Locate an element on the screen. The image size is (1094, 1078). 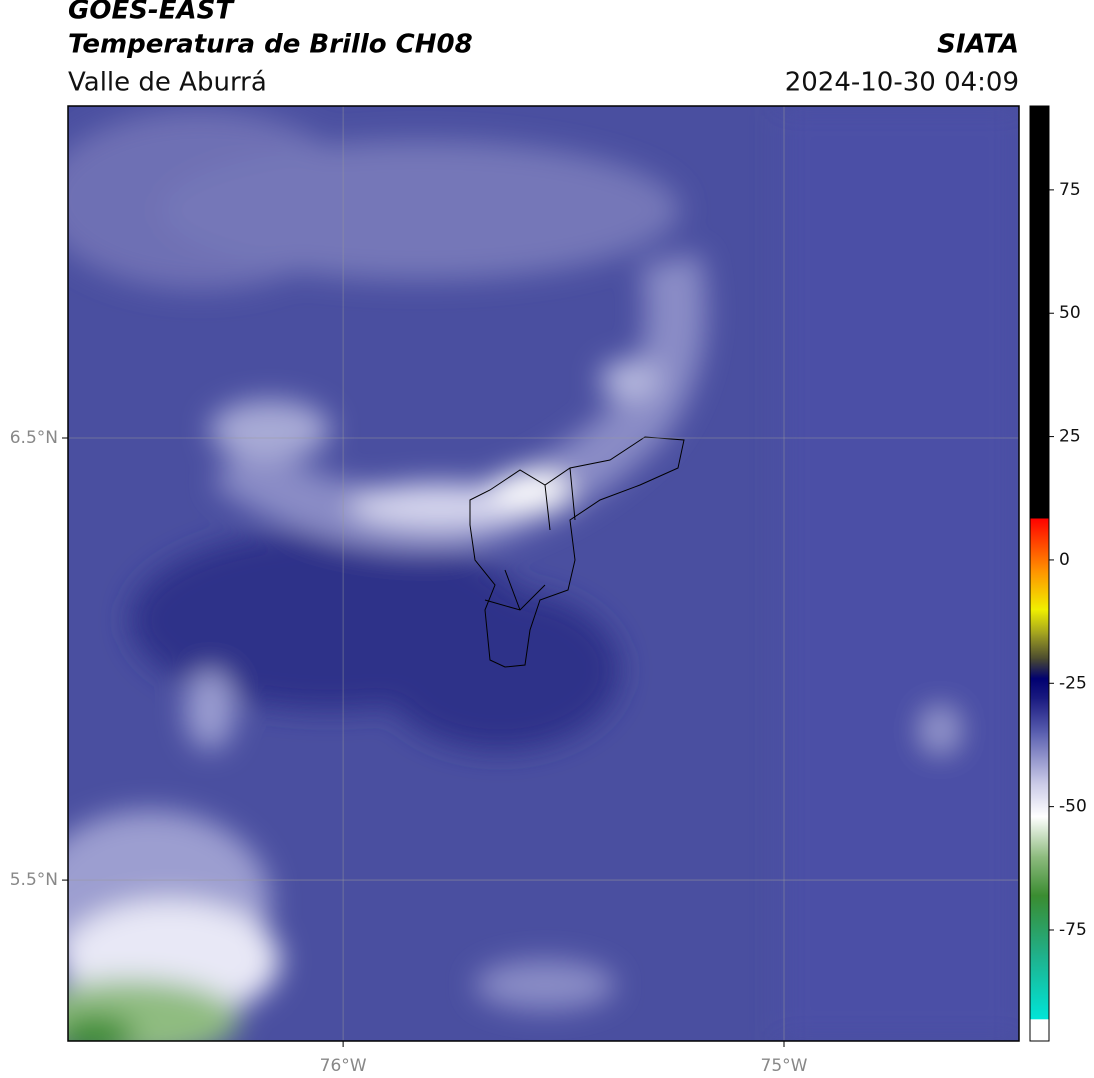
region: Valle de Aburrá is located at coordinates (167, 83).